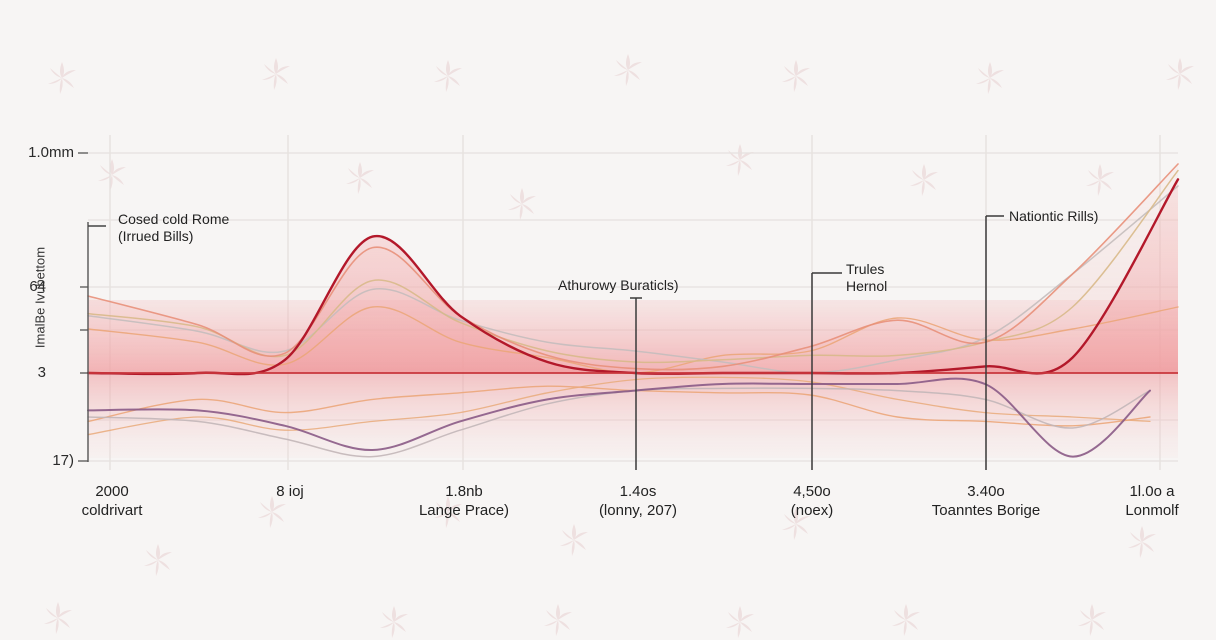  Describe the element at coordinates (638, 491) in the screenshot. I see `x-category-value: 1.4os` at that location.